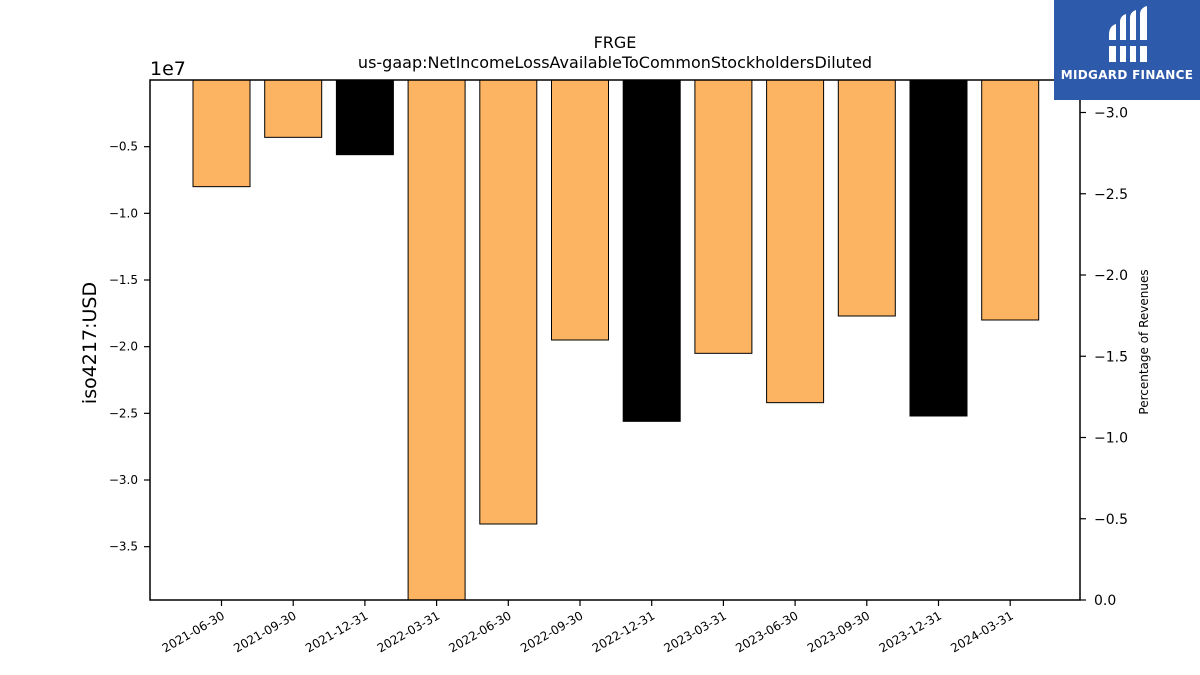 Image resolution: width=1200 pixels, height=675 pixels. I want to click on y-axis-label: iso4217:USD, so click(90, 343).